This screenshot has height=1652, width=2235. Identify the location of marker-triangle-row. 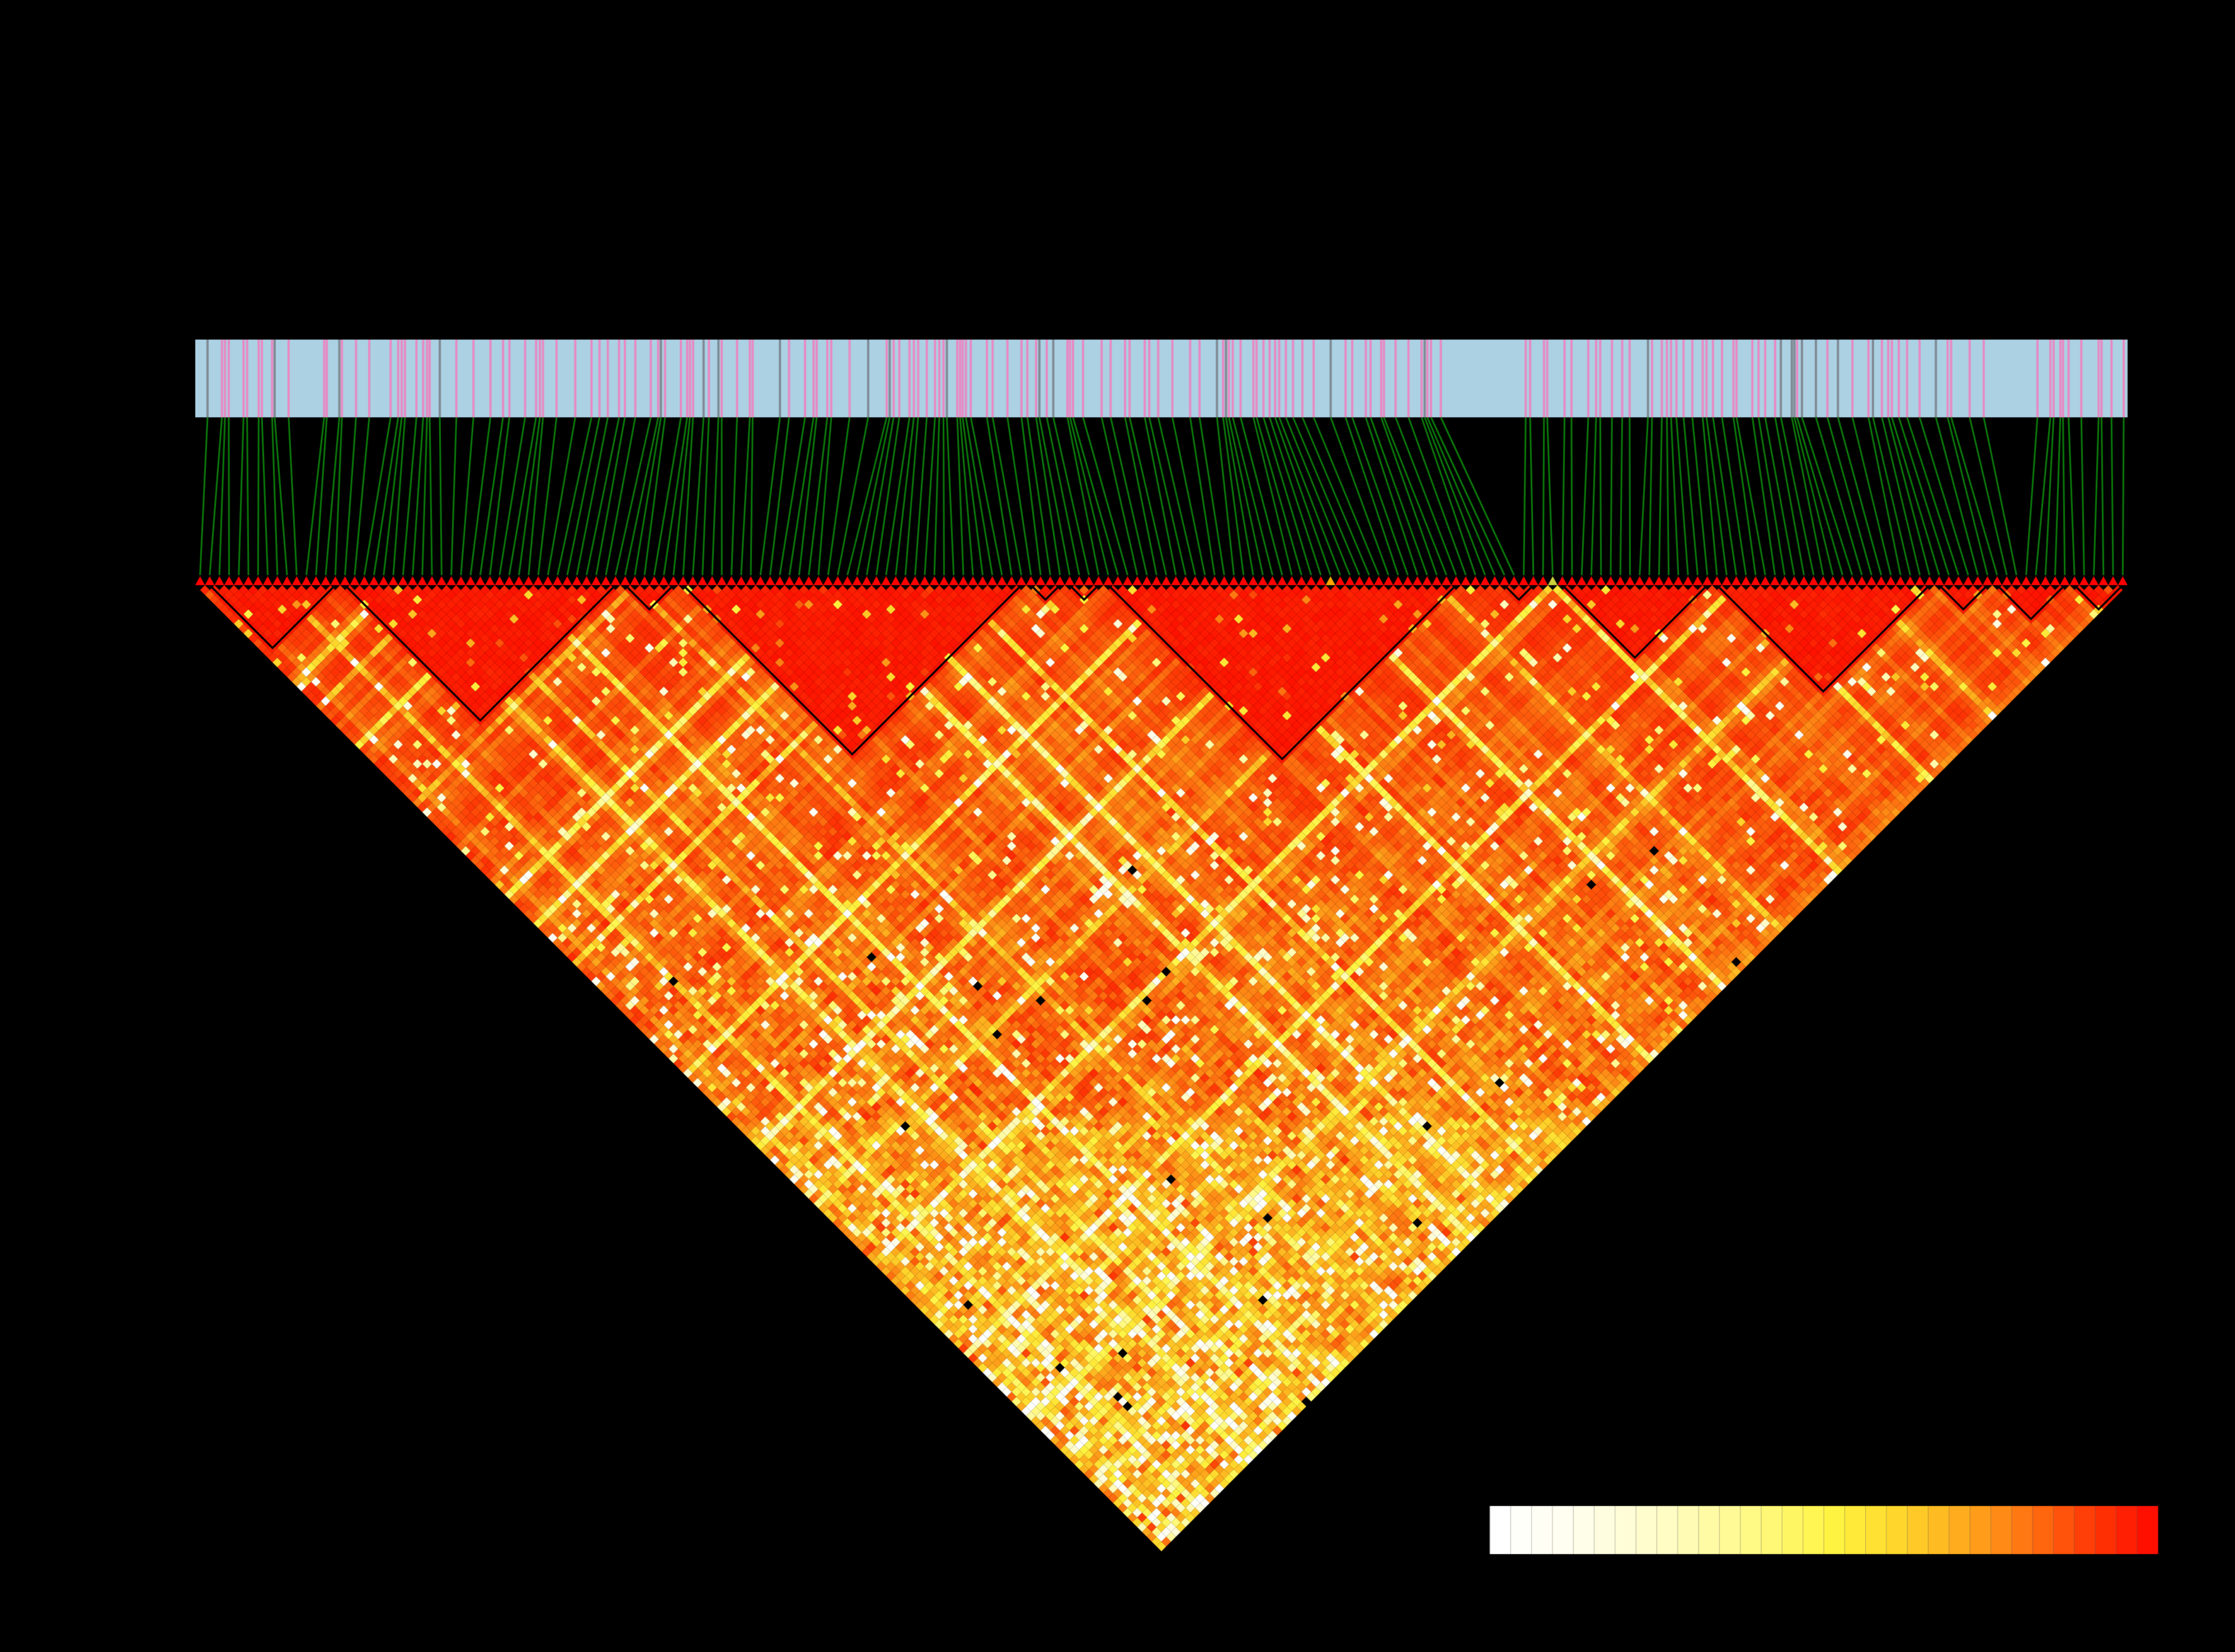
(1161, 581).